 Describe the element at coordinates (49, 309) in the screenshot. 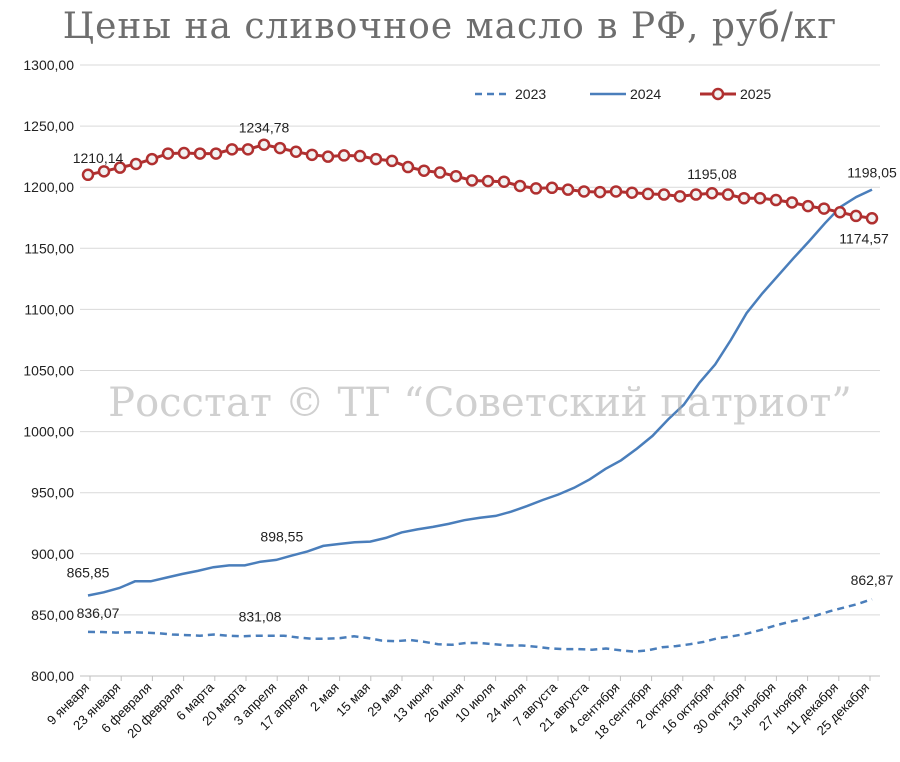

I see `y-tick-label: 1100,00` at that location.